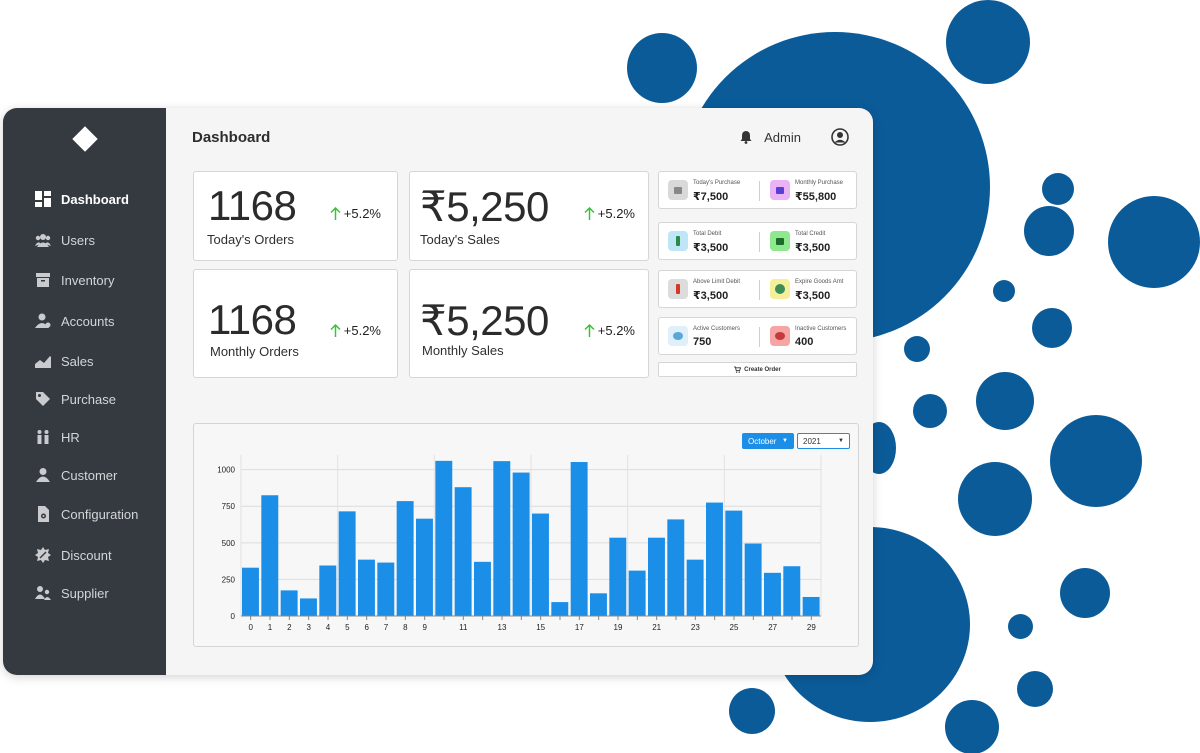 This screenshot has width=1200, height=753. Describe the element at coordinates (88, 321) in the screenshot. I see `sidebar-item-label: Accounts` at that location.